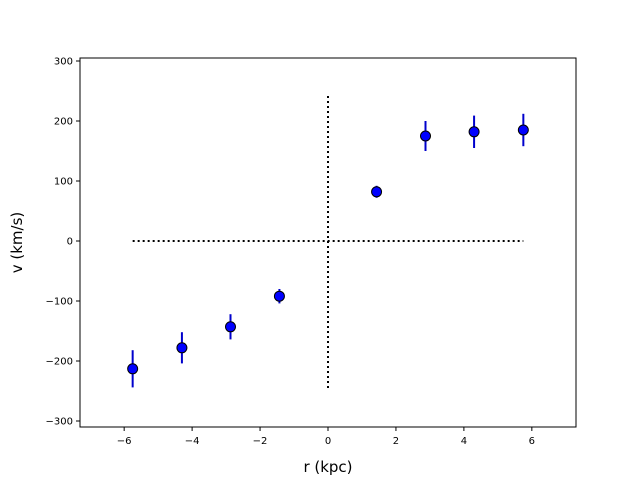 Image resolution: width=640 pixels, height=480 pixels. Describe the element at coordinates (17, 243) in the screenshot. I see `y-axis-label: v (km/s)` at that location.